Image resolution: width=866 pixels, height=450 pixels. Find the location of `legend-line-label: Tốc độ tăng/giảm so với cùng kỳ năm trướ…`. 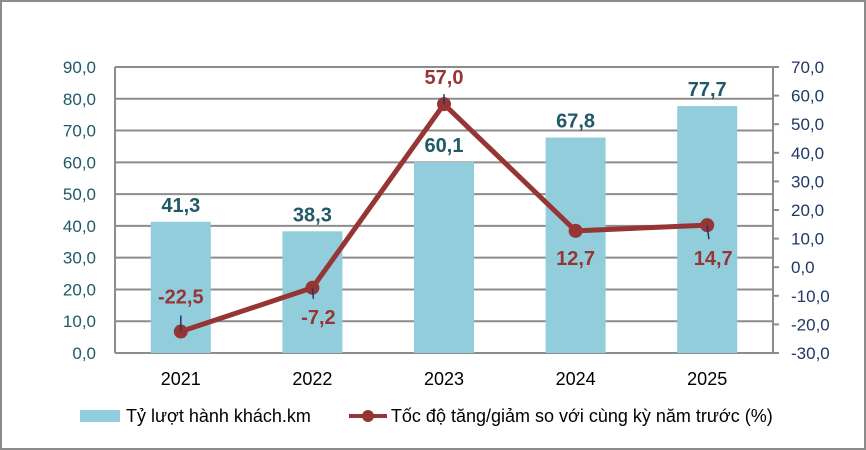

legend-line-label: Tốc độ tăng/giảm so với cùng kỳ năm trướ… is located at coordinates (581, 415).